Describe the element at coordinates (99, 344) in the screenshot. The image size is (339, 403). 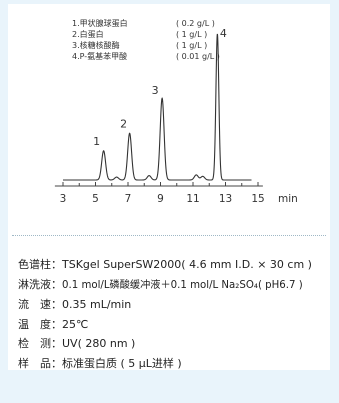
I see `spec-value: UV( 280 nm )` at that location.